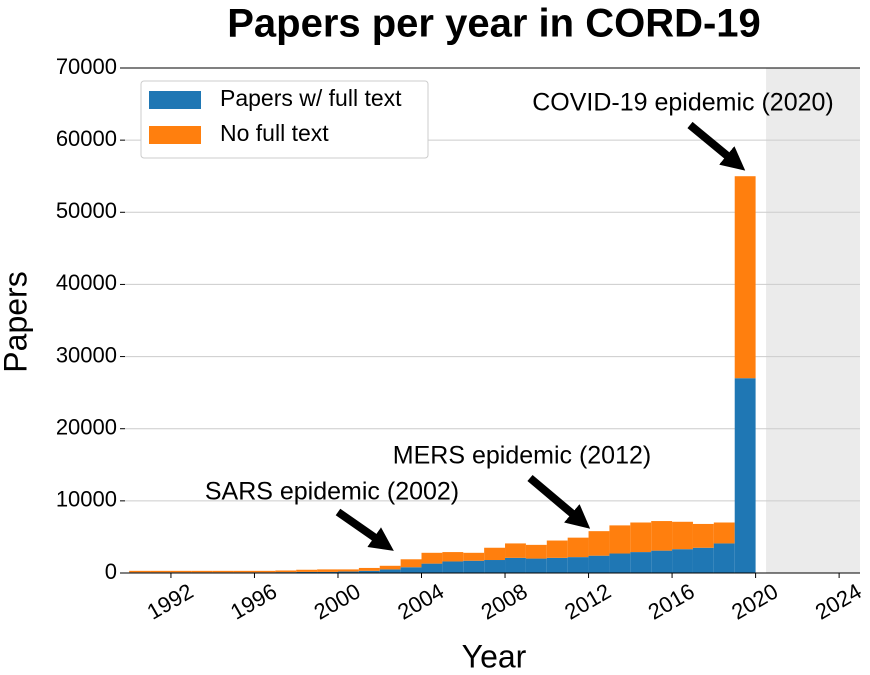 This screenshot has width=870, height=675. Describe the element at coordinates (522, 456) in the screenshot. I see `annotation: MERS epidemic (2012)` at that location.